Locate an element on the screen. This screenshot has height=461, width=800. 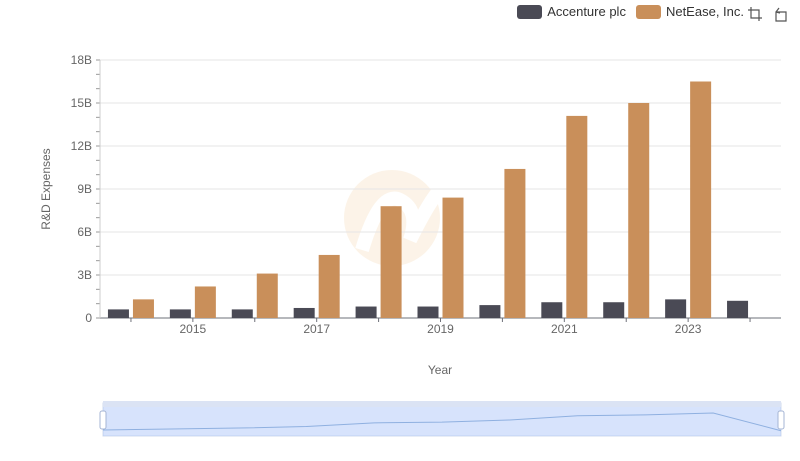
bar-netease-inc-2016 is located at coordinates (267, 295).